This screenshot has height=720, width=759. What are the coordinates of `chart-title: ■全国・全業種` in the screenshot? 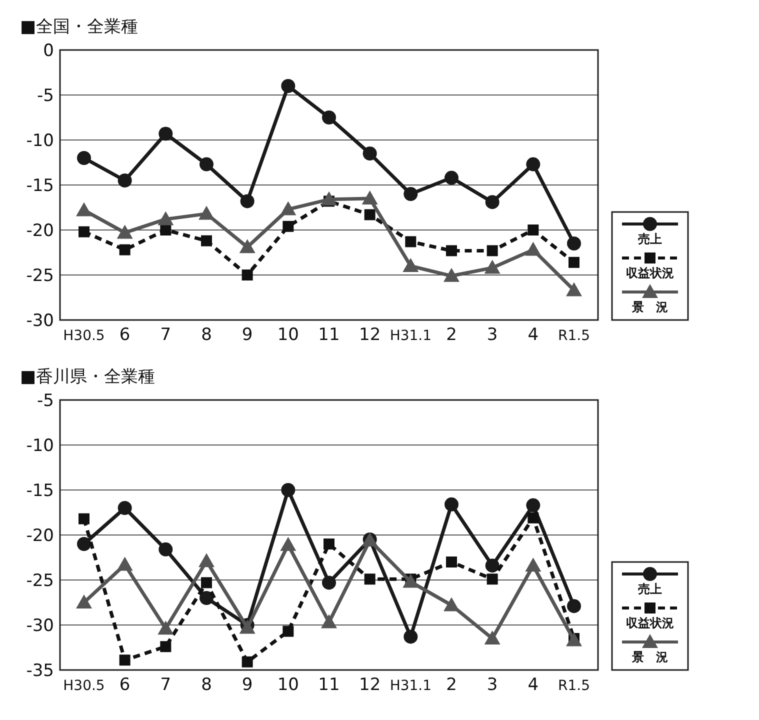 It's located at (79, 27).